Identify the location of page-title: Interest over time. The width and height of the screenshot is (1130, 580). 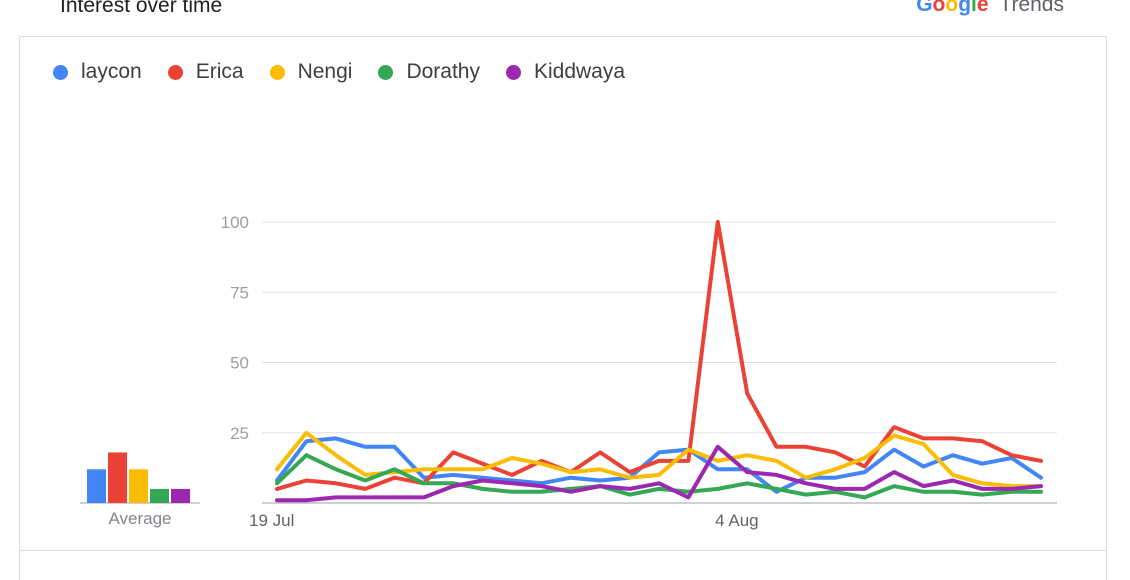
(141, 8).